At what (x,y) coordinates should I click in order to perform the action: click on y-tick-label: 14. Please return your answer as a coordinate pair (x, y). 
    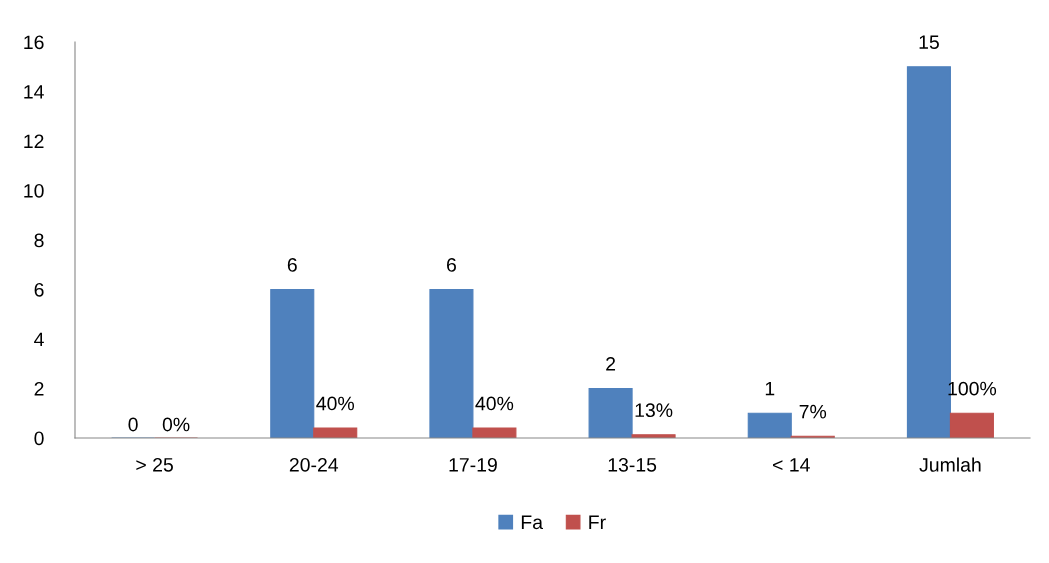
    Looking at the image, I should click on (34, 92).